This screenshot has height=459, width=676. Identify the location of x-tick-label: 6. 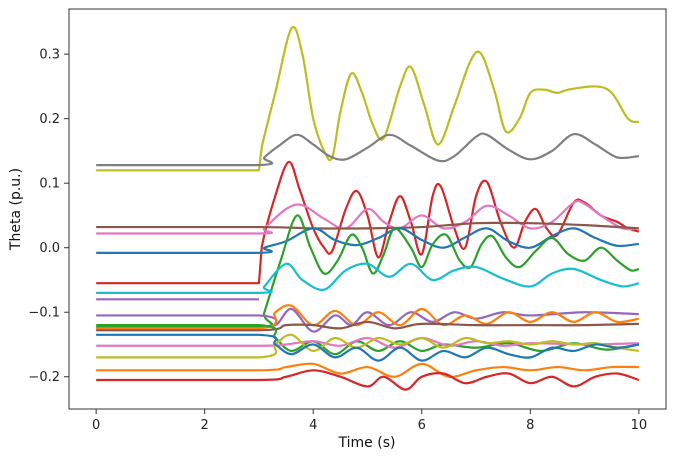
(422, 425).